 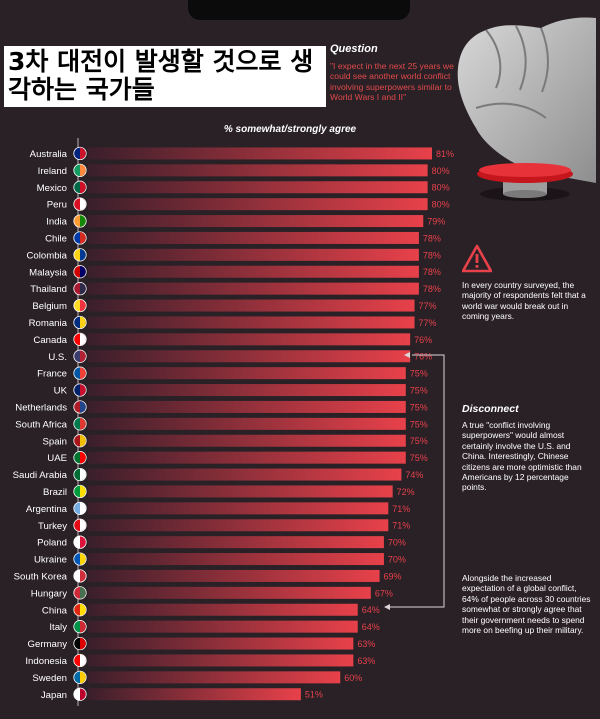 What do you see at coordinates (393, 576) in the screenshot?
I see `bar-value-label: 69%` at bounding box center [393, 576].